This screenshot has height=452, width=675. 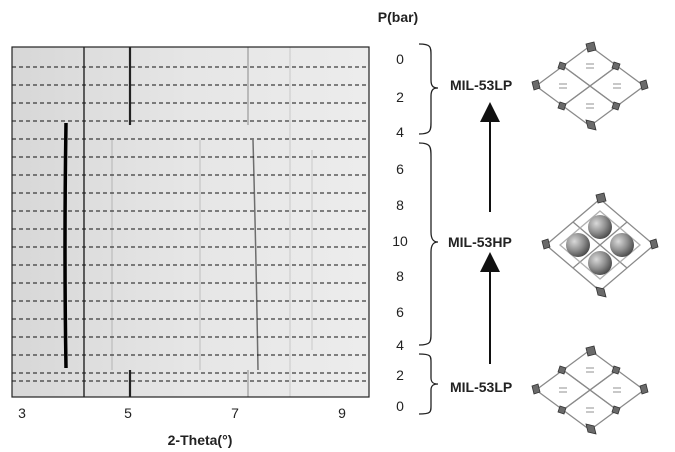 I want to click on phase-label-top: MIL-53LP, so click(x=481, y=85).